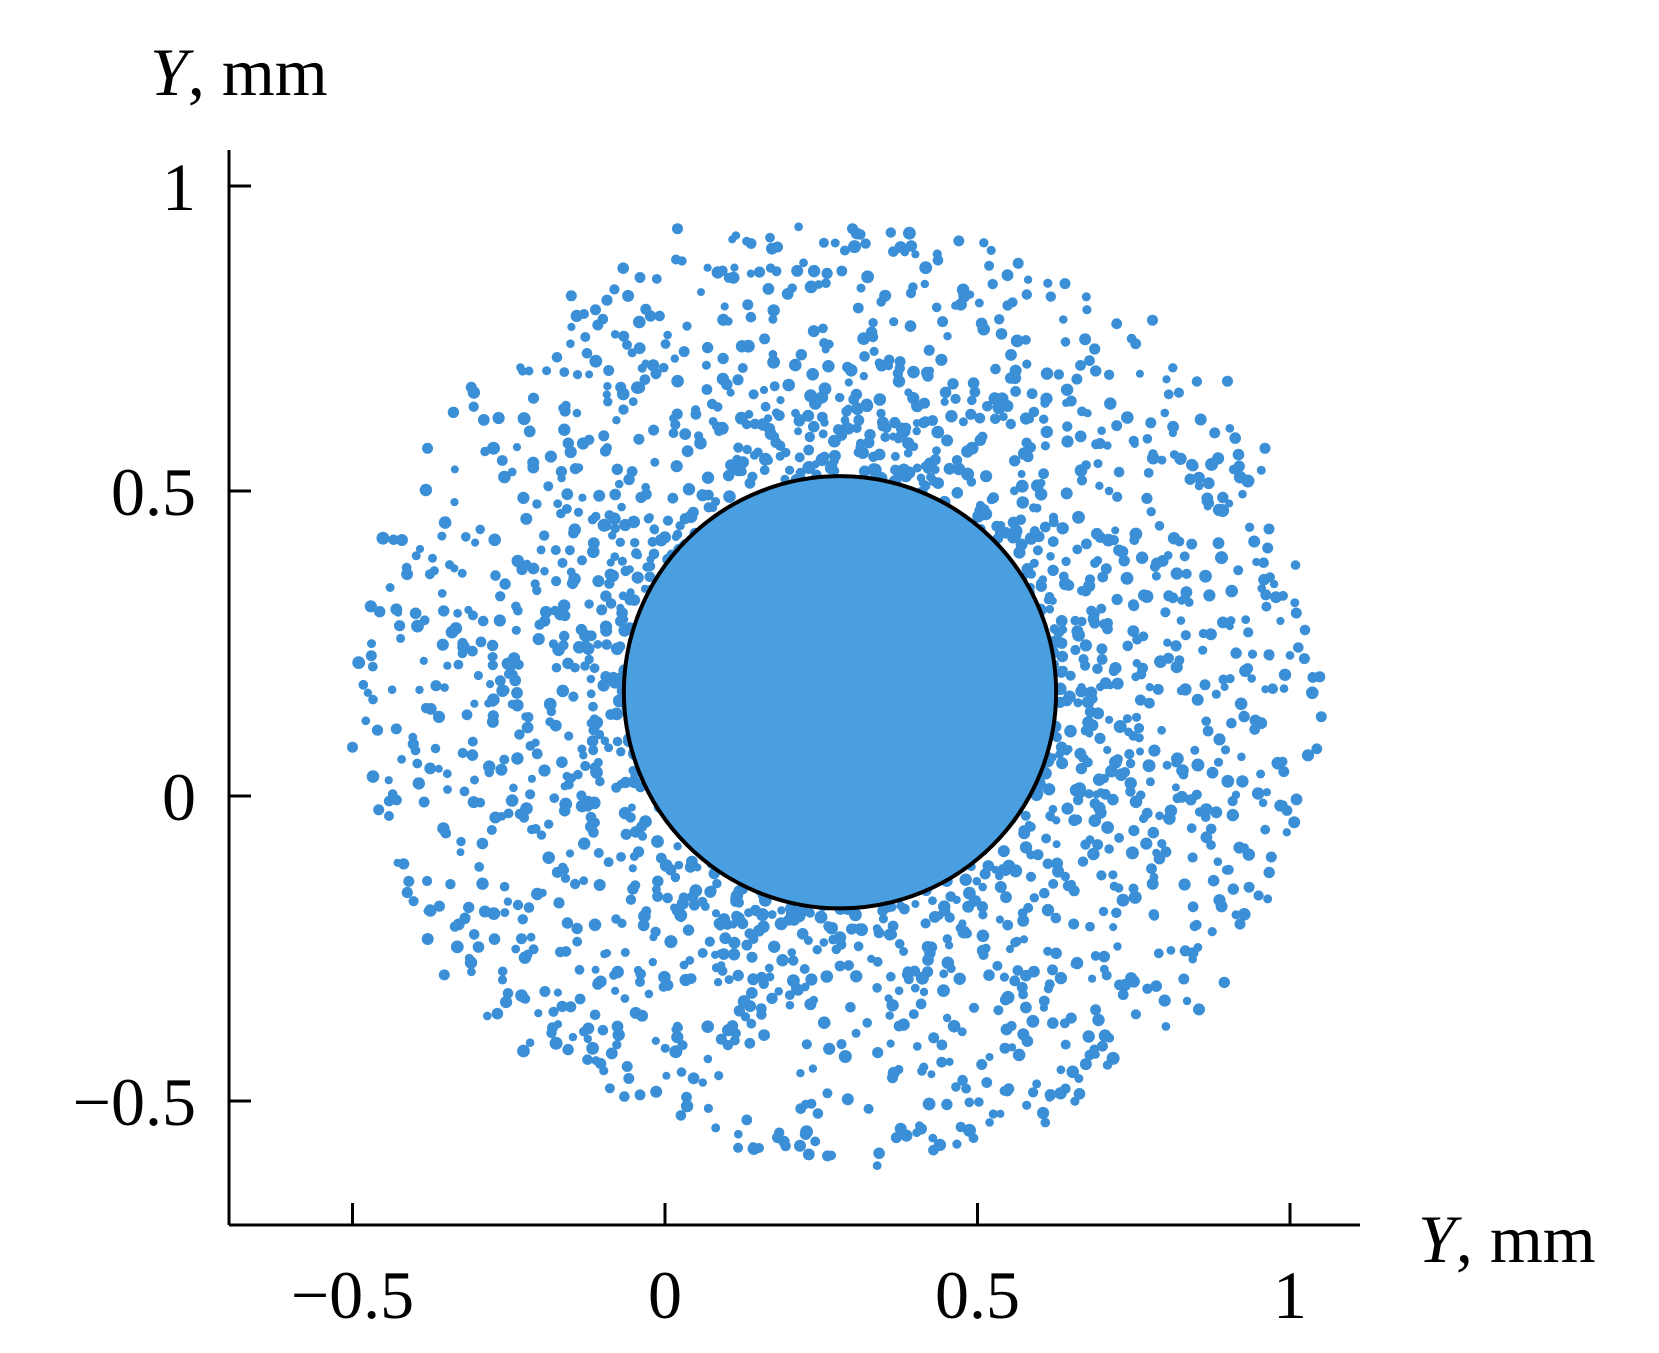  Describe the element at coordinates (799, 1268) in the screenshot. I see `x-ticks: −0.5 0 0.5 1` at that location.